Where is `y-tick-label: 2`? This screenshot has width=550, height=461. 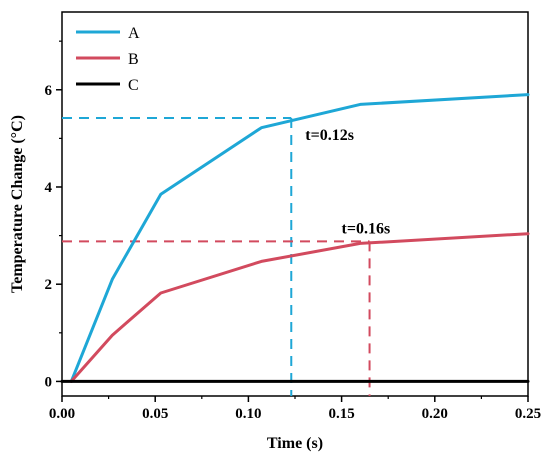 y-tick-label: 2 is located at coordinates (49, 285).